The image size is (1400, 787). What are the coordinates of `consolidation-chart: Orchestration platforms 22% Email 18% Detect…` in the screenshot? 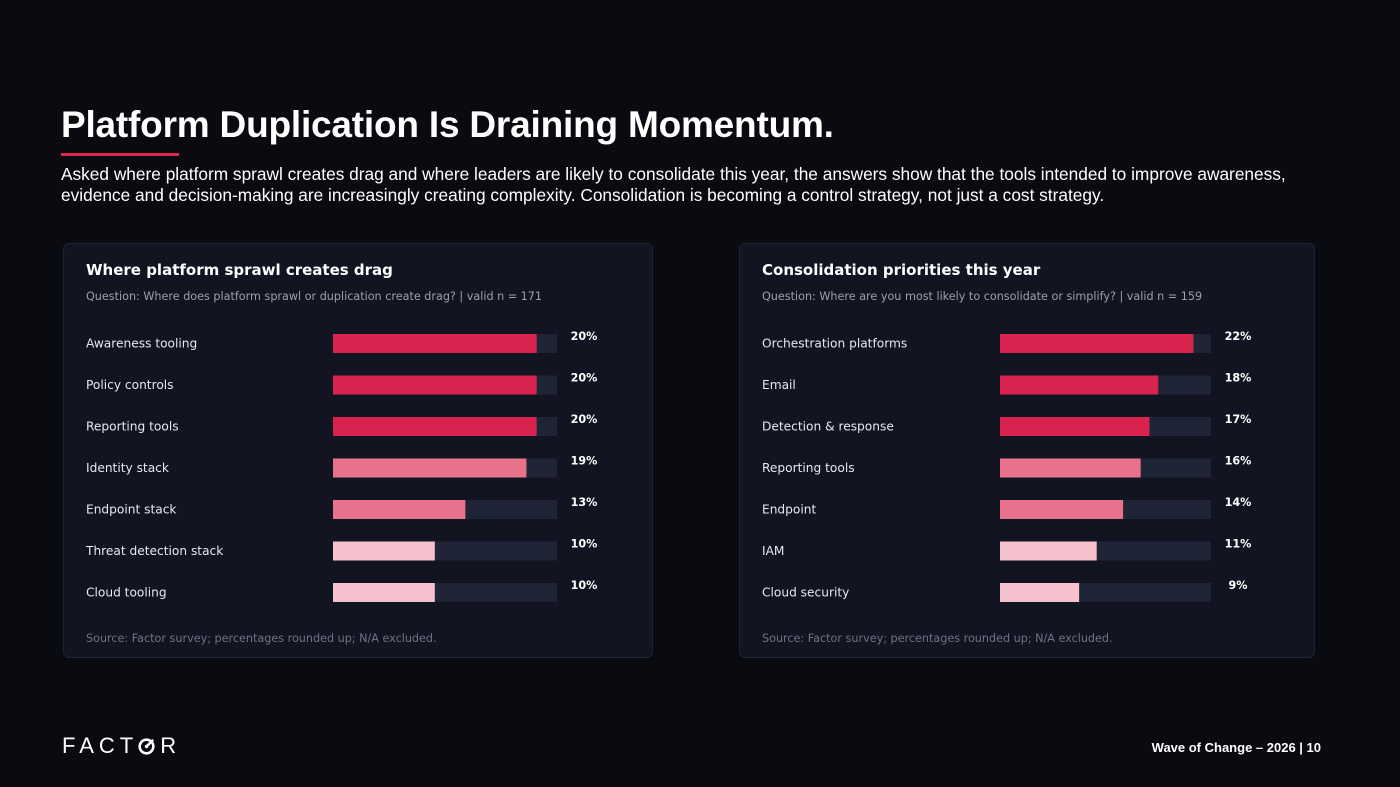 It's located at (1007, 466).